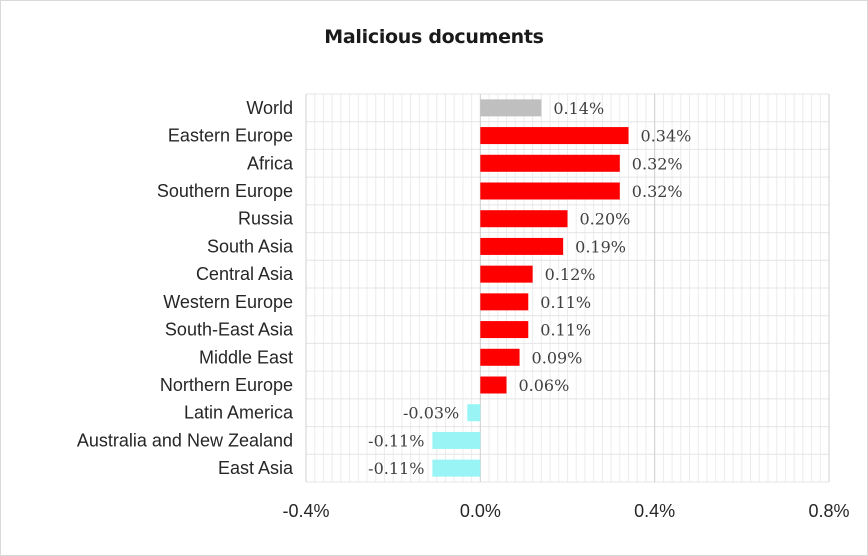  Describe the element at coordinates (256, 468) in the screenshot. I see `category-label: East Asia` at that location.